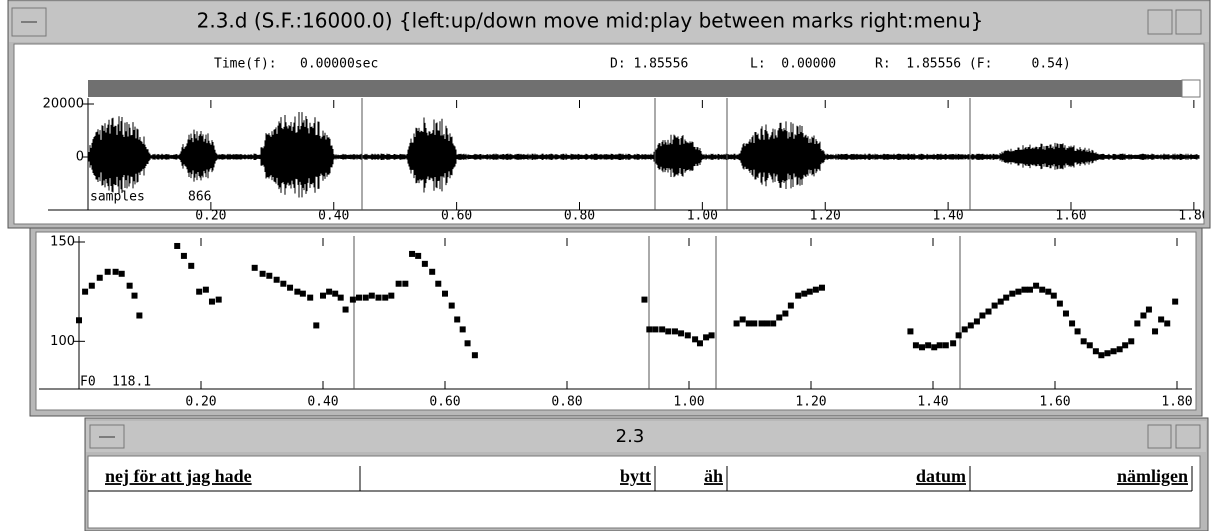  What do you see at coordinates (131, 382) in the screenshot?
I see `cursor-value: 118.1` at bounding box center [131, 382].